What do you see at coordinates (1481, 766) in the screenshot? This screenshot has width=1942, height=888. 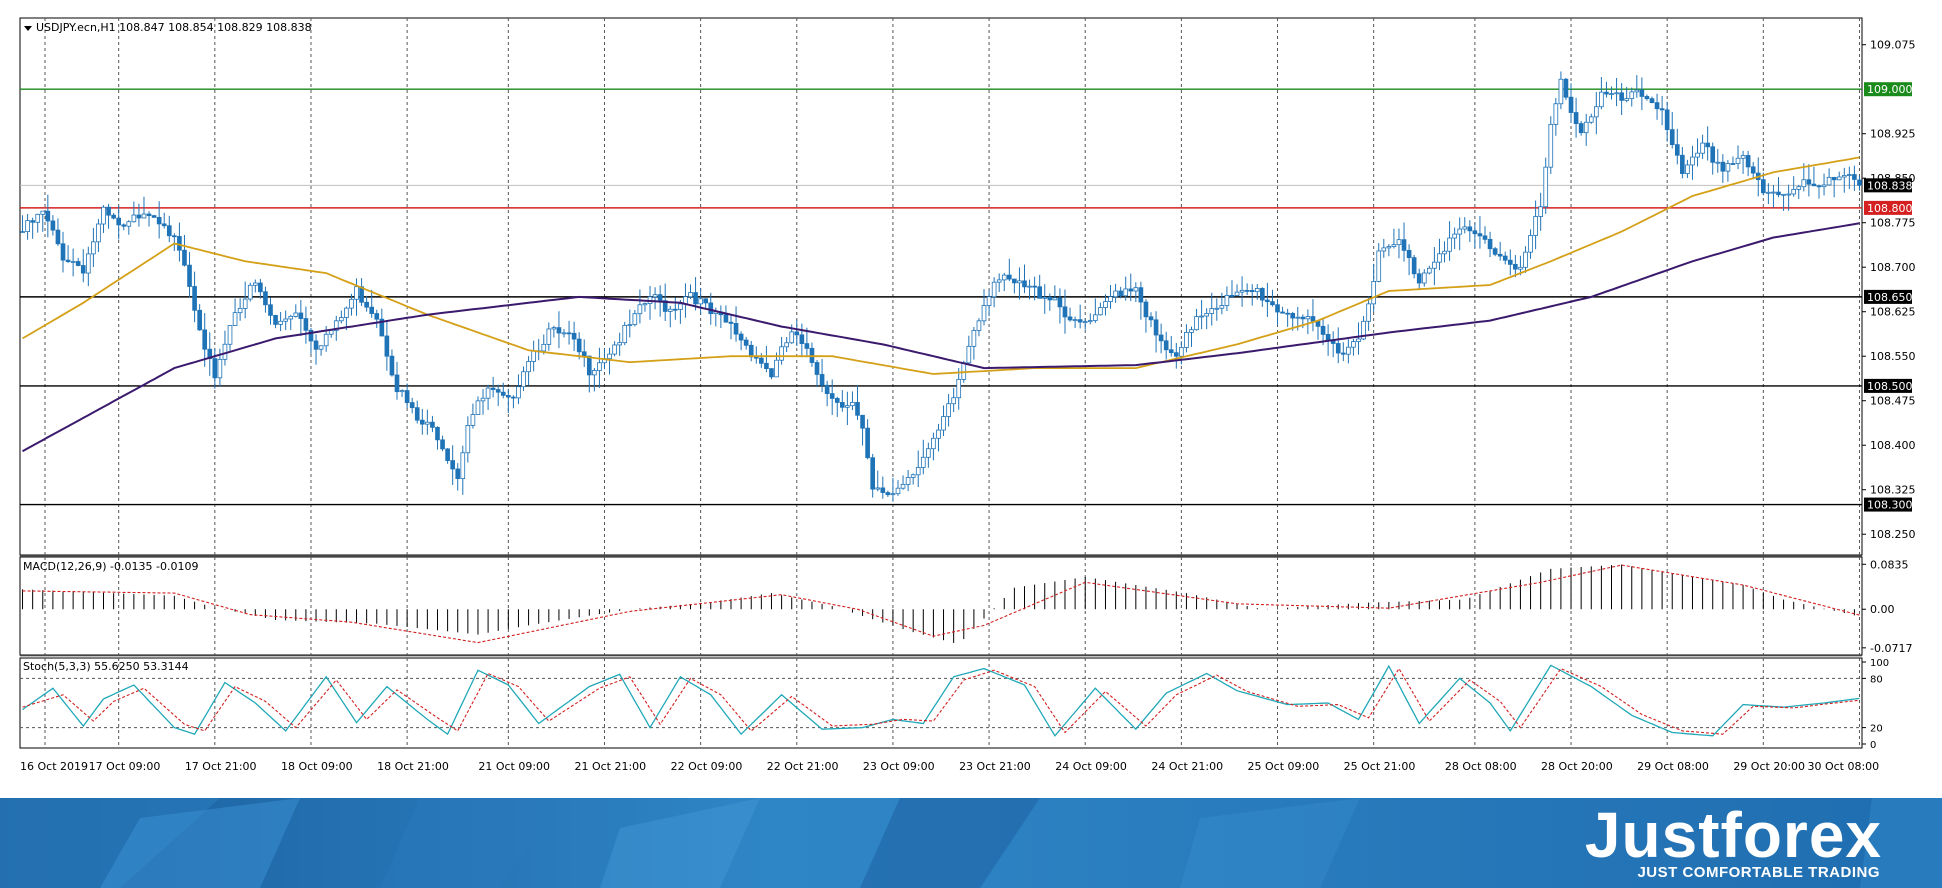 I see `x-tick-label: 28 Oct 08:00` at bounding box center [1481, 766].